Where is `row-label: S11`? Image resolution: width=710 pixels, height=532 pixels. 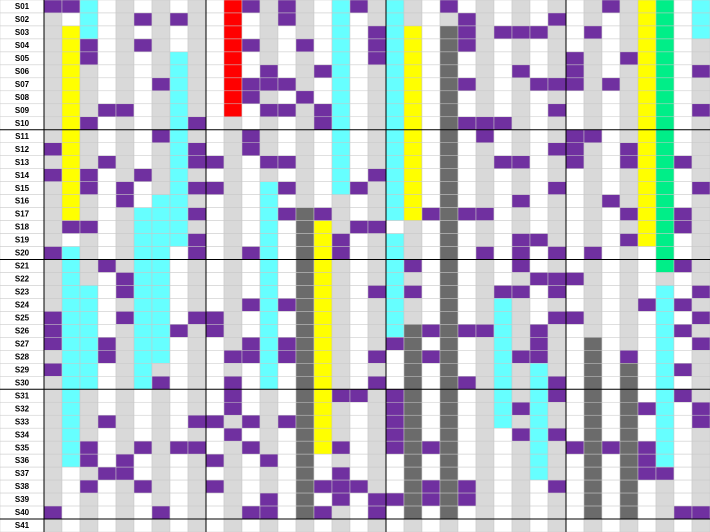
row-label: S11 is located at coordinates (22, 136).